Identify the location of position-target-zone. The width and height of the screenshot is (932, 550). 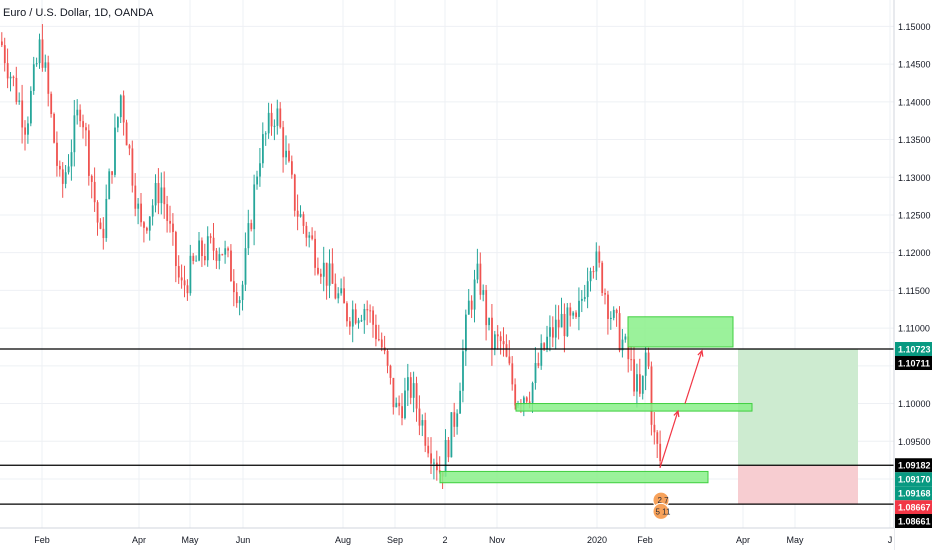
(798, 407).